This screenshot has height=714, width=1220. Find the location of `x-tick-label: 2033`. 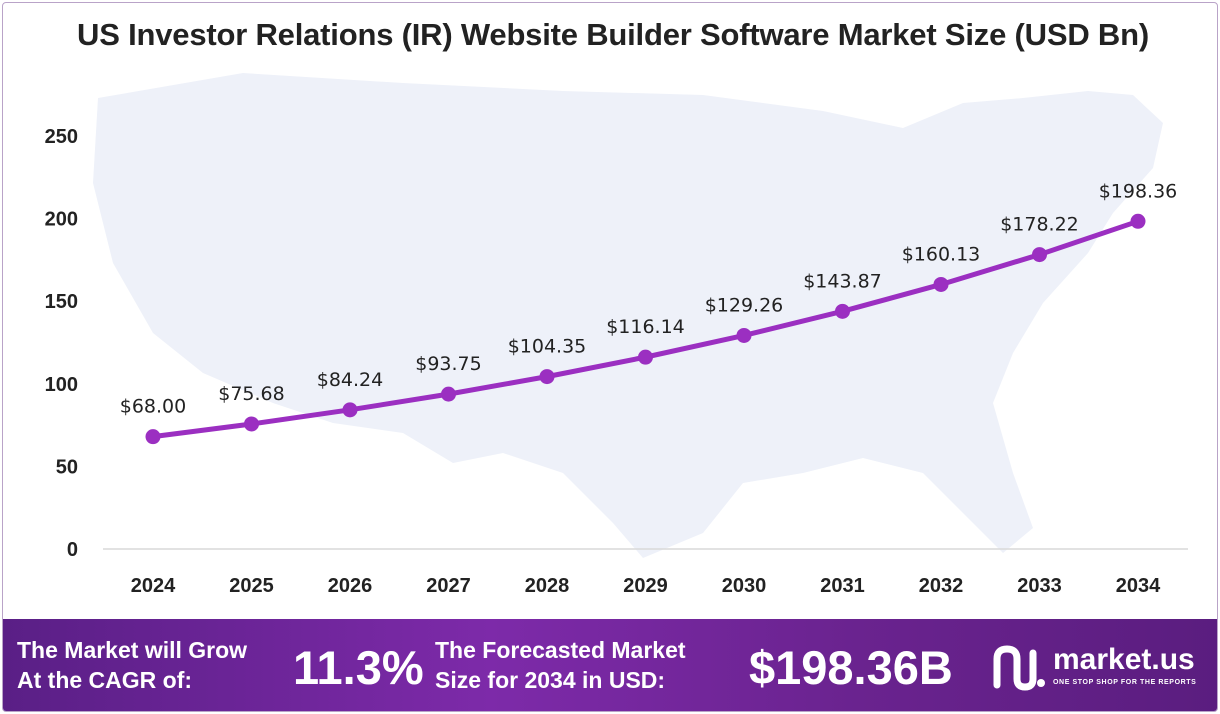

x-tick-label: 2033 is located at coordinates (1039, 586).